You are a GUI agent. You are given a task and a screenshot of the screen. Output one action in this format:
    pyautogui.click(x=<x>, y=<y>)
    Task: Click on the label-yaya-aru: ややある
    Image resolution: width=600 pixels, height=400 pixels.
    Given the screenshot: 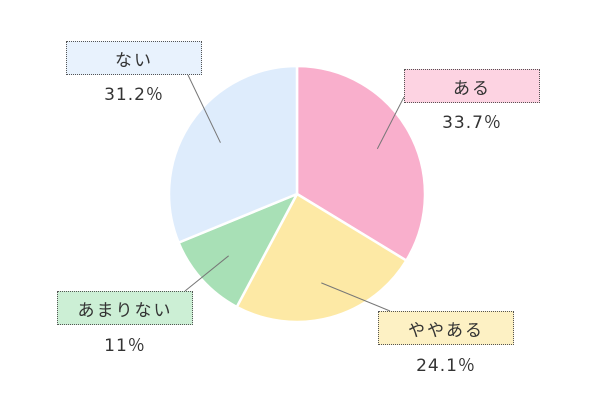 What is the action you would take?
    pyautogui.click(x=446, y=328)
    